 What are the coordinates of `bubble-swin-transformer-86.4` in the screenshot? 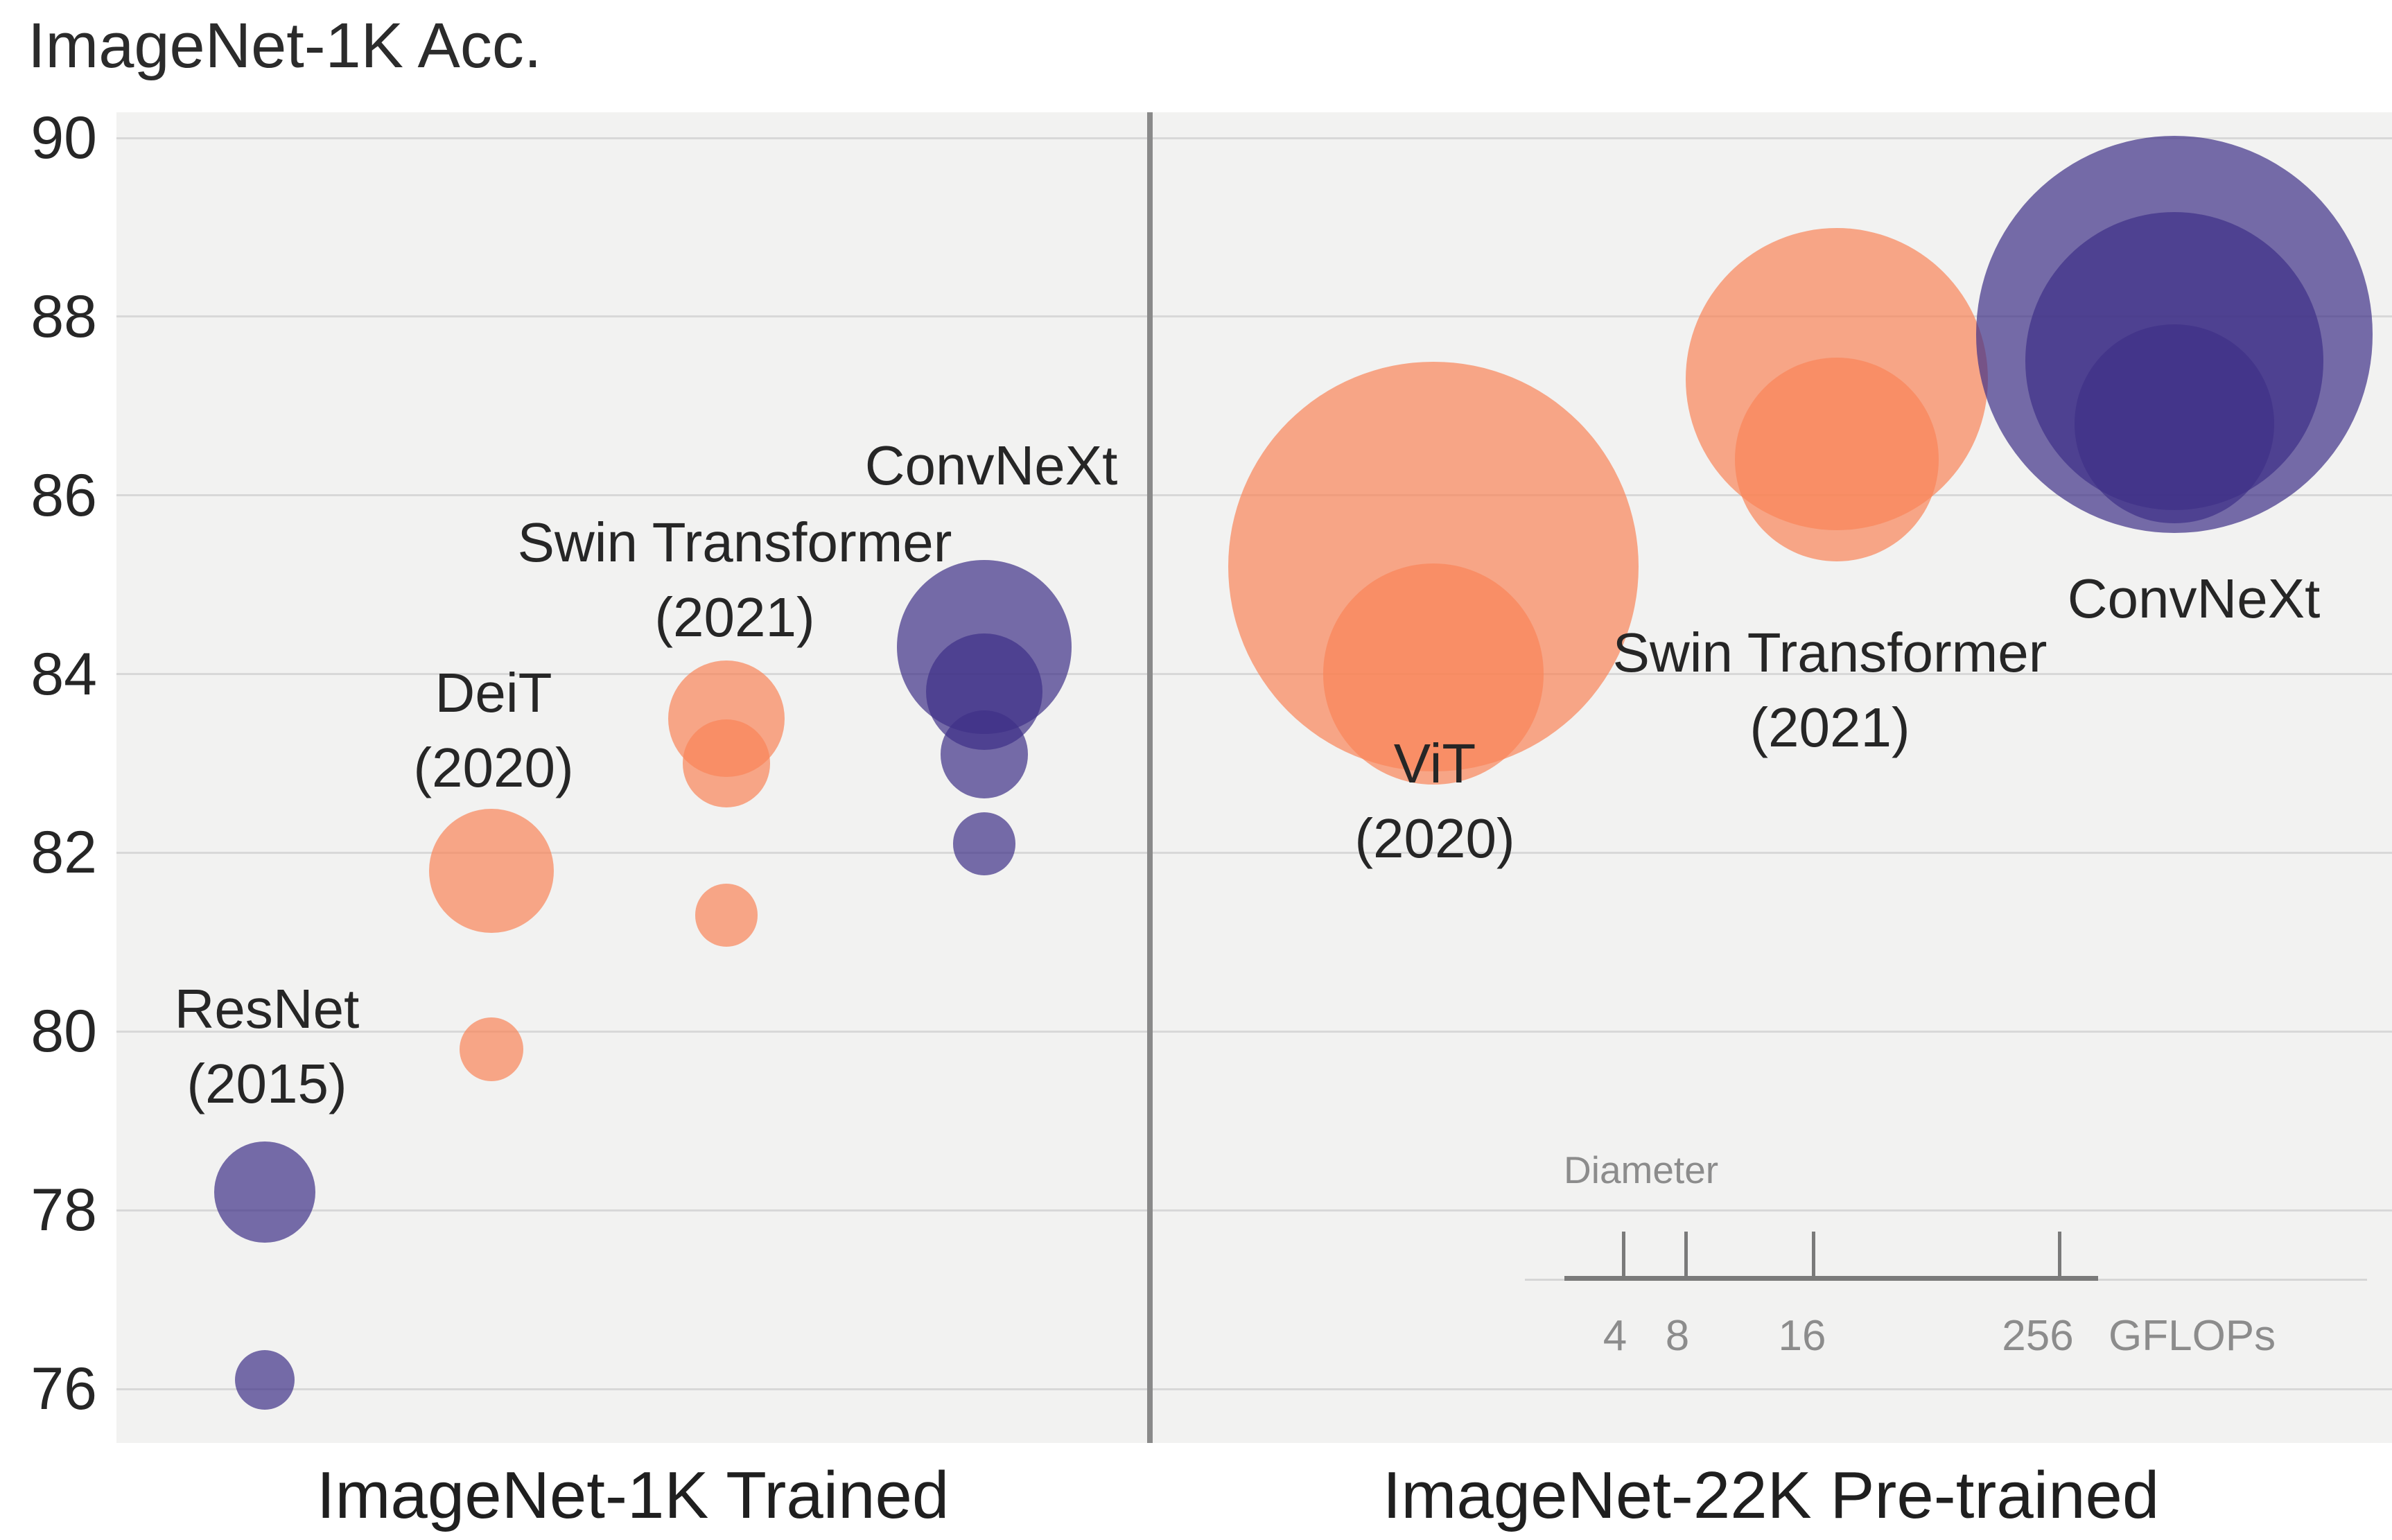 It's located at (1837, 459).